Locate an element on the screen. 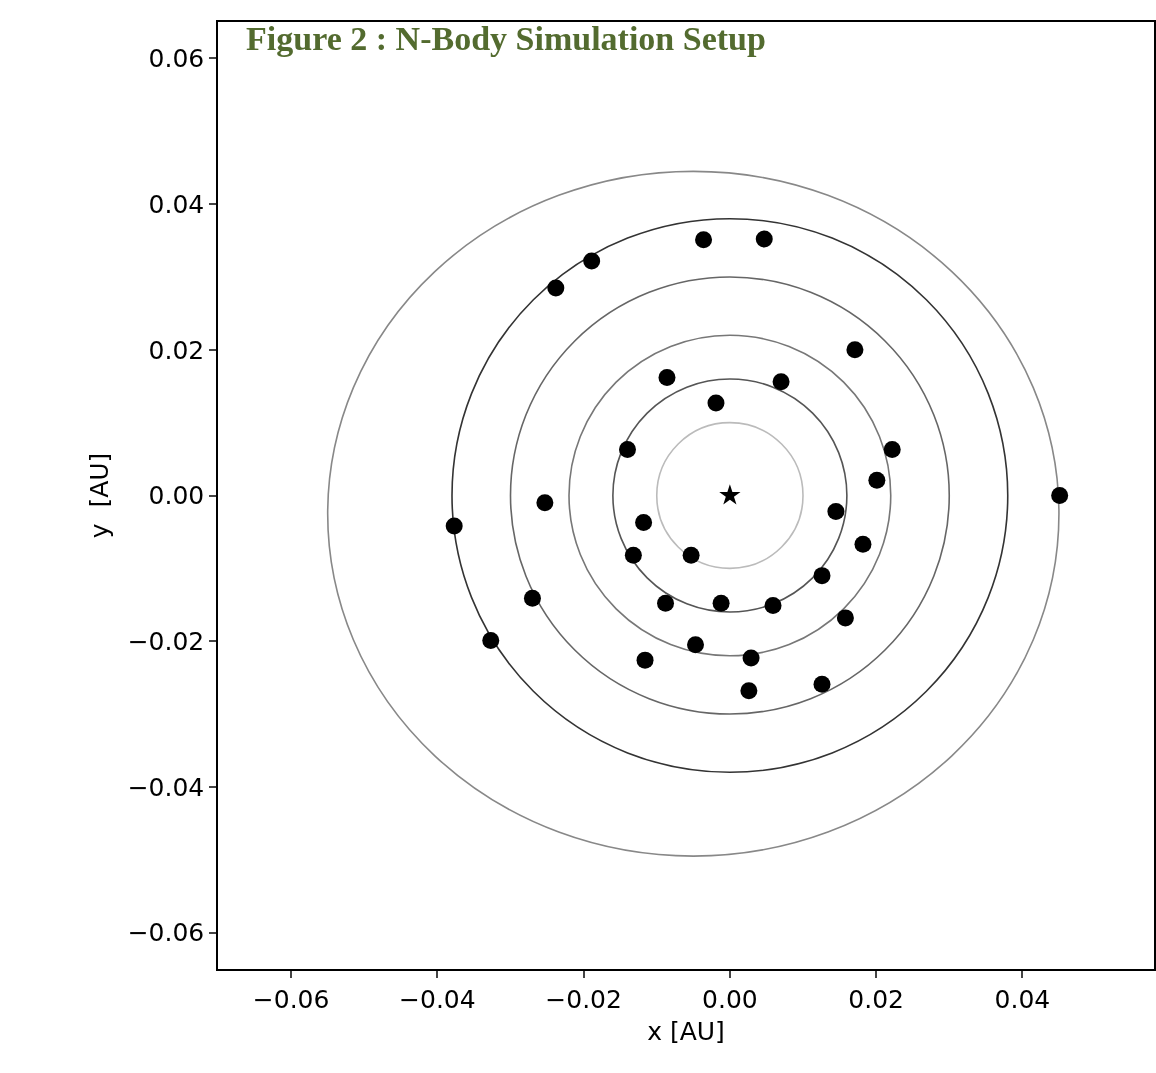 This screenshot has height=1073, width=1156. x-tick-label: 0.04 is located at coordinates (1022, 999).